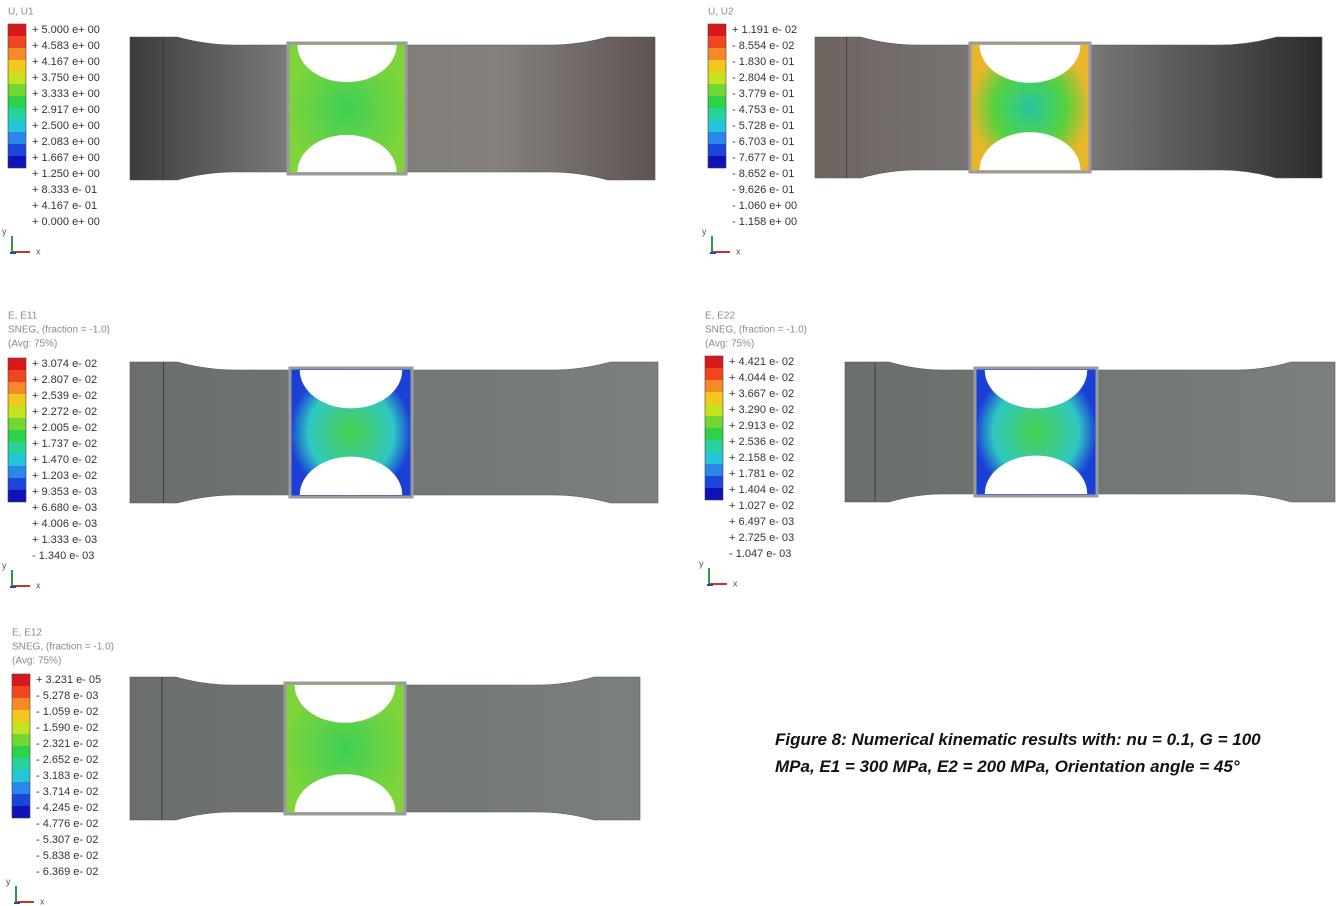  I want to click on legend-label: + 1.250 e+ 00, so click(66, 174).